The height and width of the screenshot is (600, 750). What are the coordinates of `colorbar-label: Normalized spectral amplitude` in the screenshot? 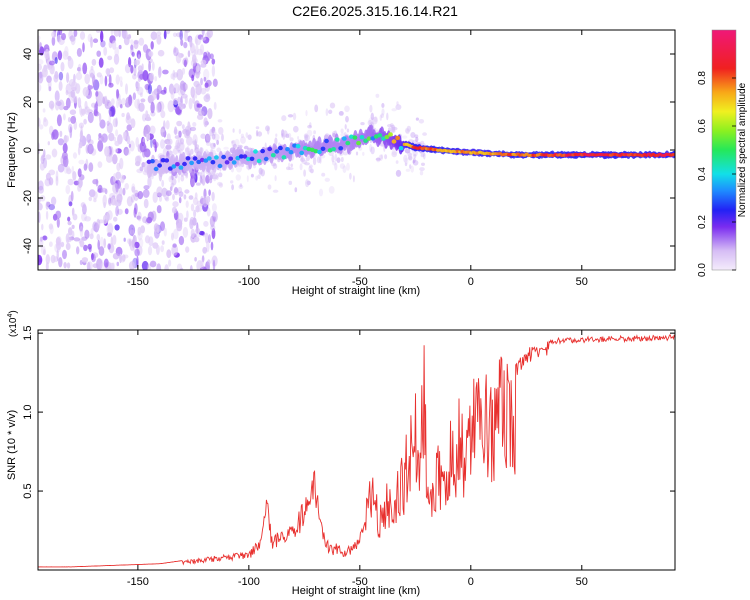 It's located at (742, 149).